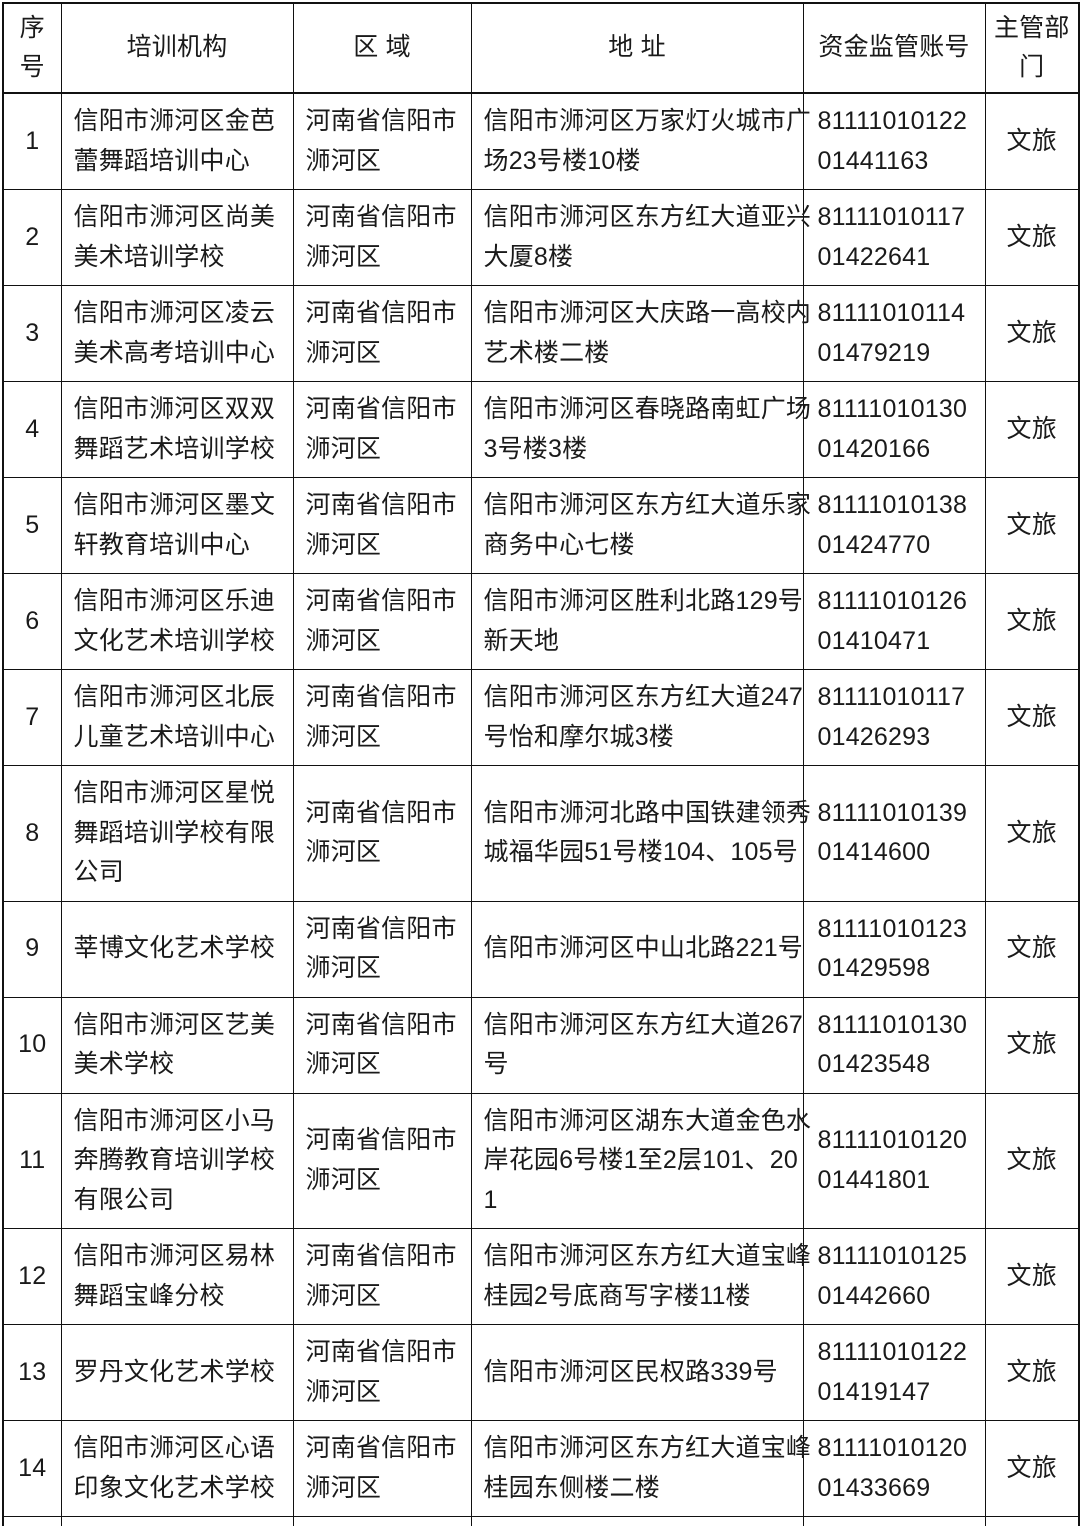 This screenshot has height=1526, width=1080. I want to click on cell-organization: 信阳市浉河区金芭 蕾舞蹈培训中心, so click(177, 141).